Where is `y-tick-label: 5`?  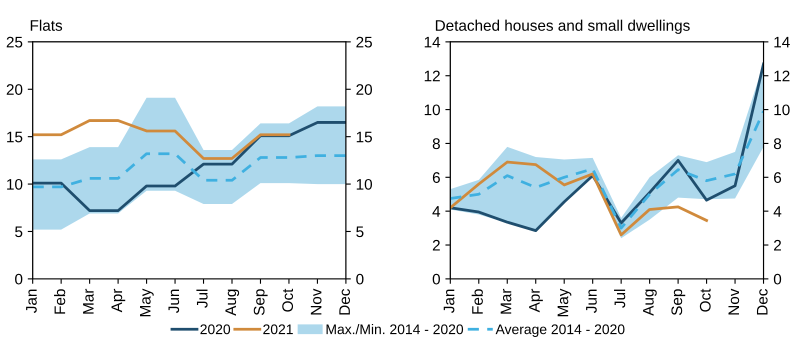
y-tick-label: 5 is located at coordinates (18, 232).